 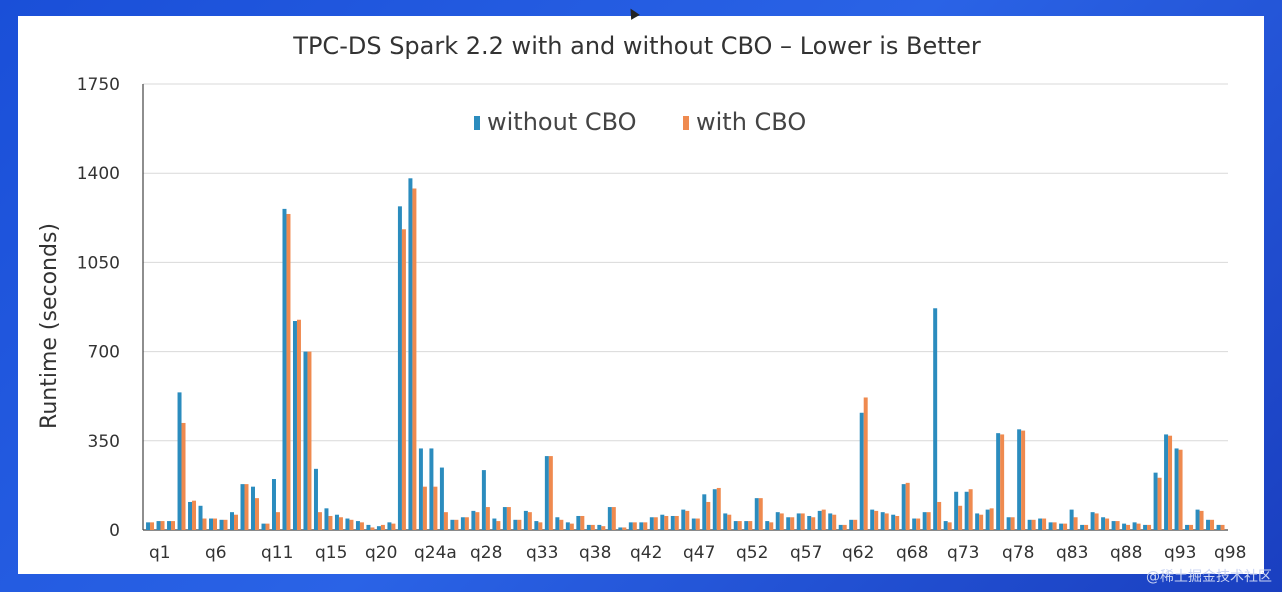 I want to click on x-tick-label: q78, so click(x=1018, y=553).